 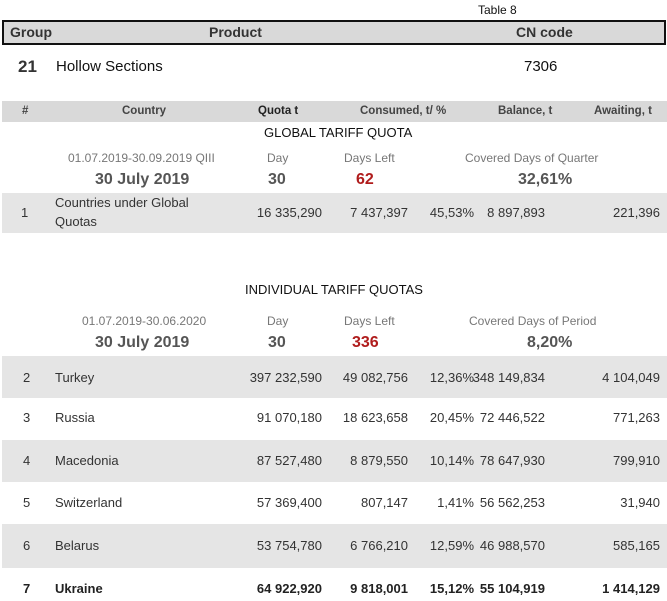 I want to click on row-balance: 8 897,893, so click(x=516, y=212).